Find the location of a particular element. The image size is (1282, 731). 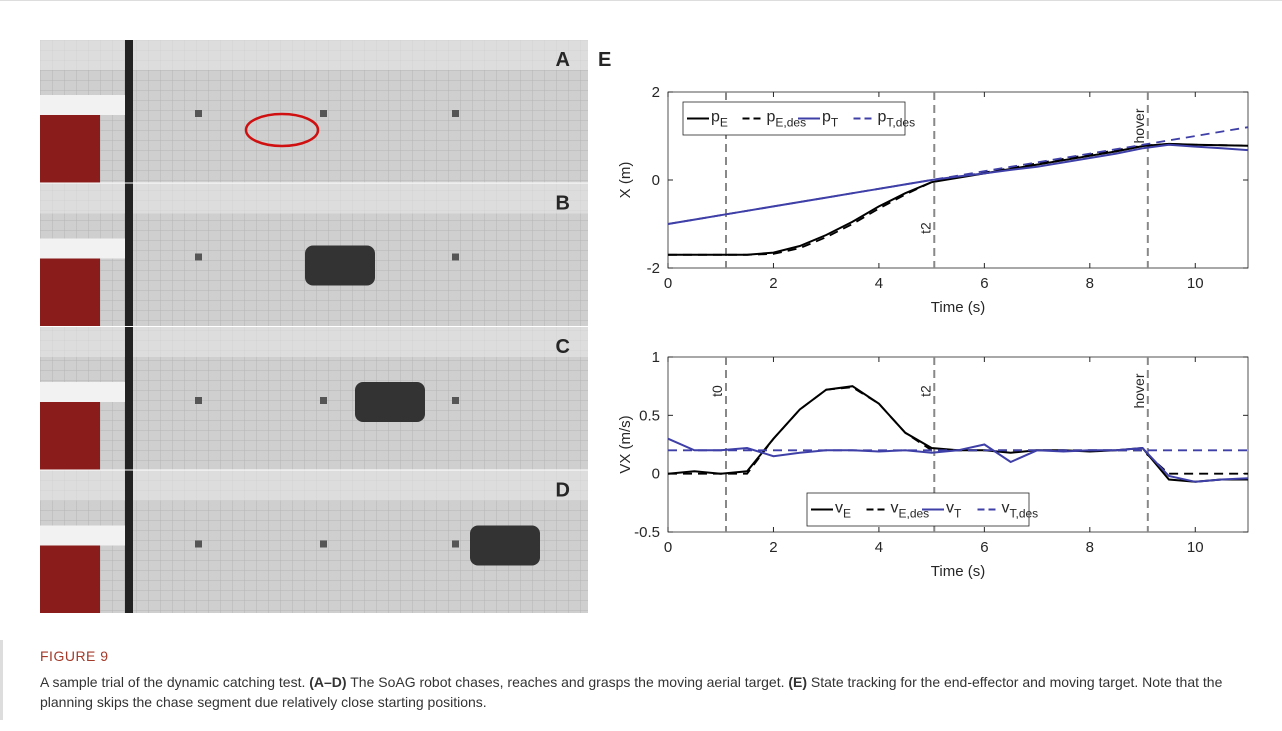

caption-segment: (A–D) is located at coordinates (328, 682).